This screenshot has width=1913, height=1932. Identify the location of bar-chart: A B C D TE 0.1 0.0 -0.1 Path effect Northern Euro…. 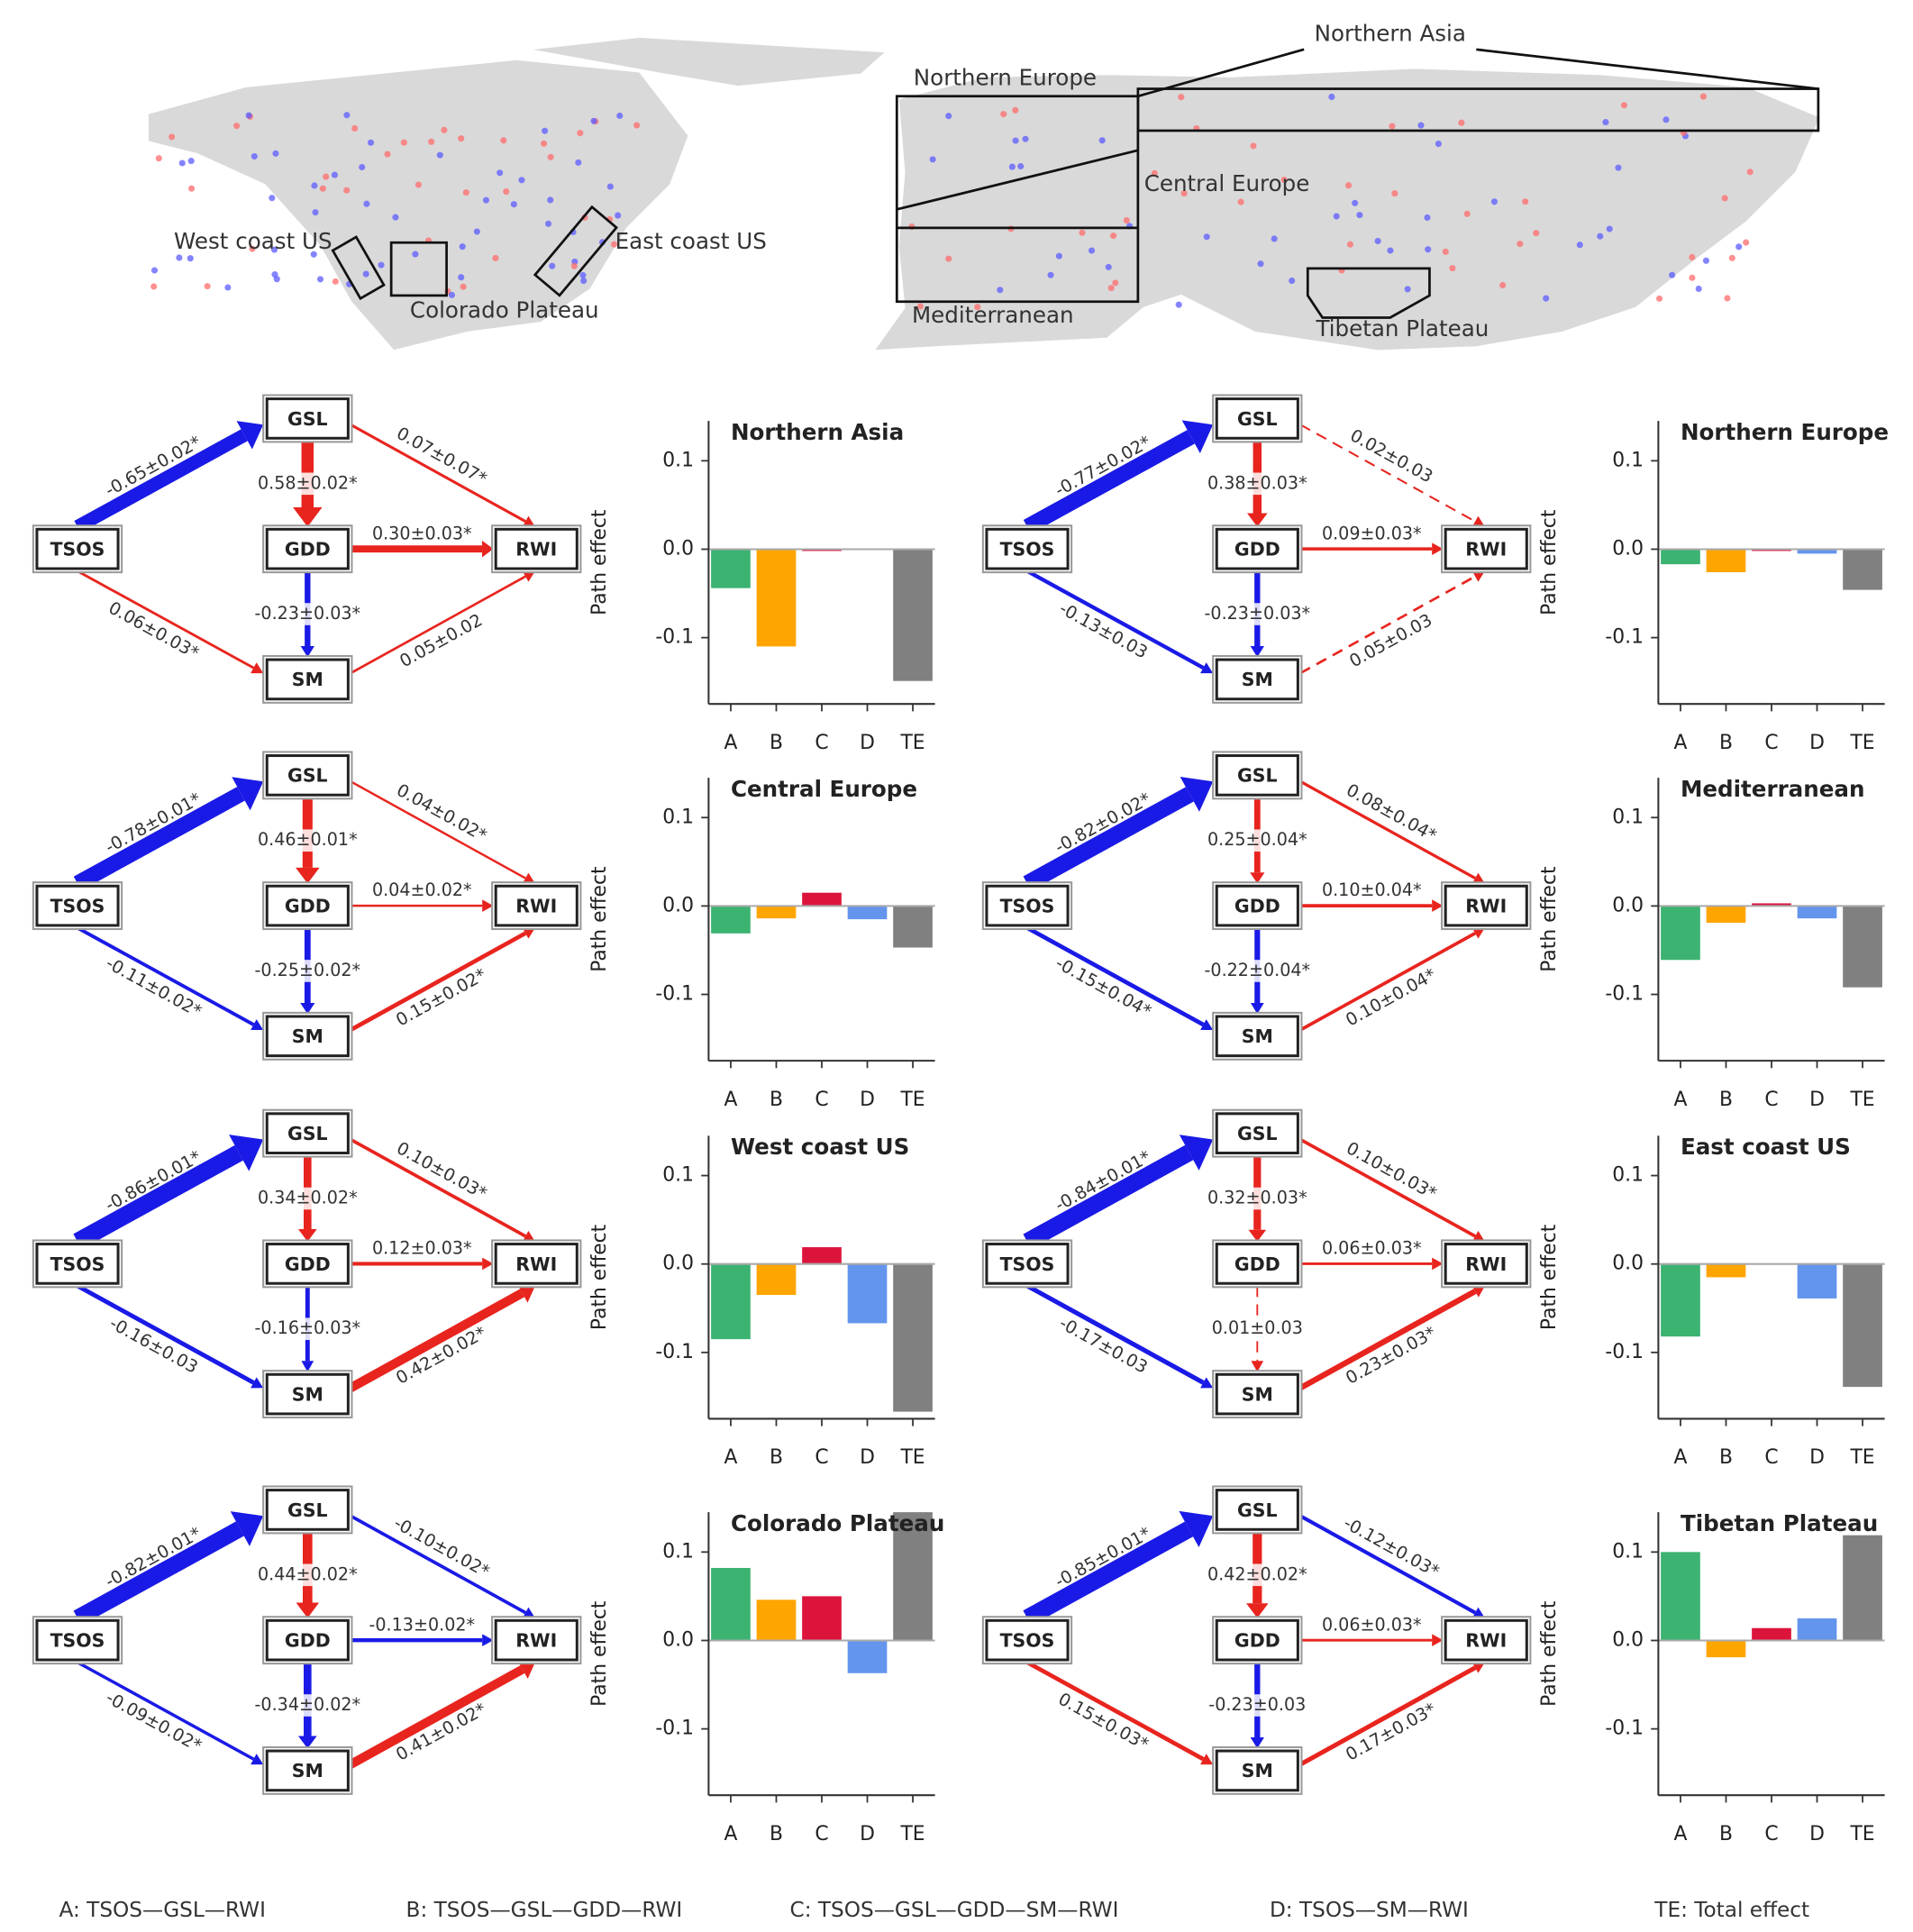
(1713, 586).